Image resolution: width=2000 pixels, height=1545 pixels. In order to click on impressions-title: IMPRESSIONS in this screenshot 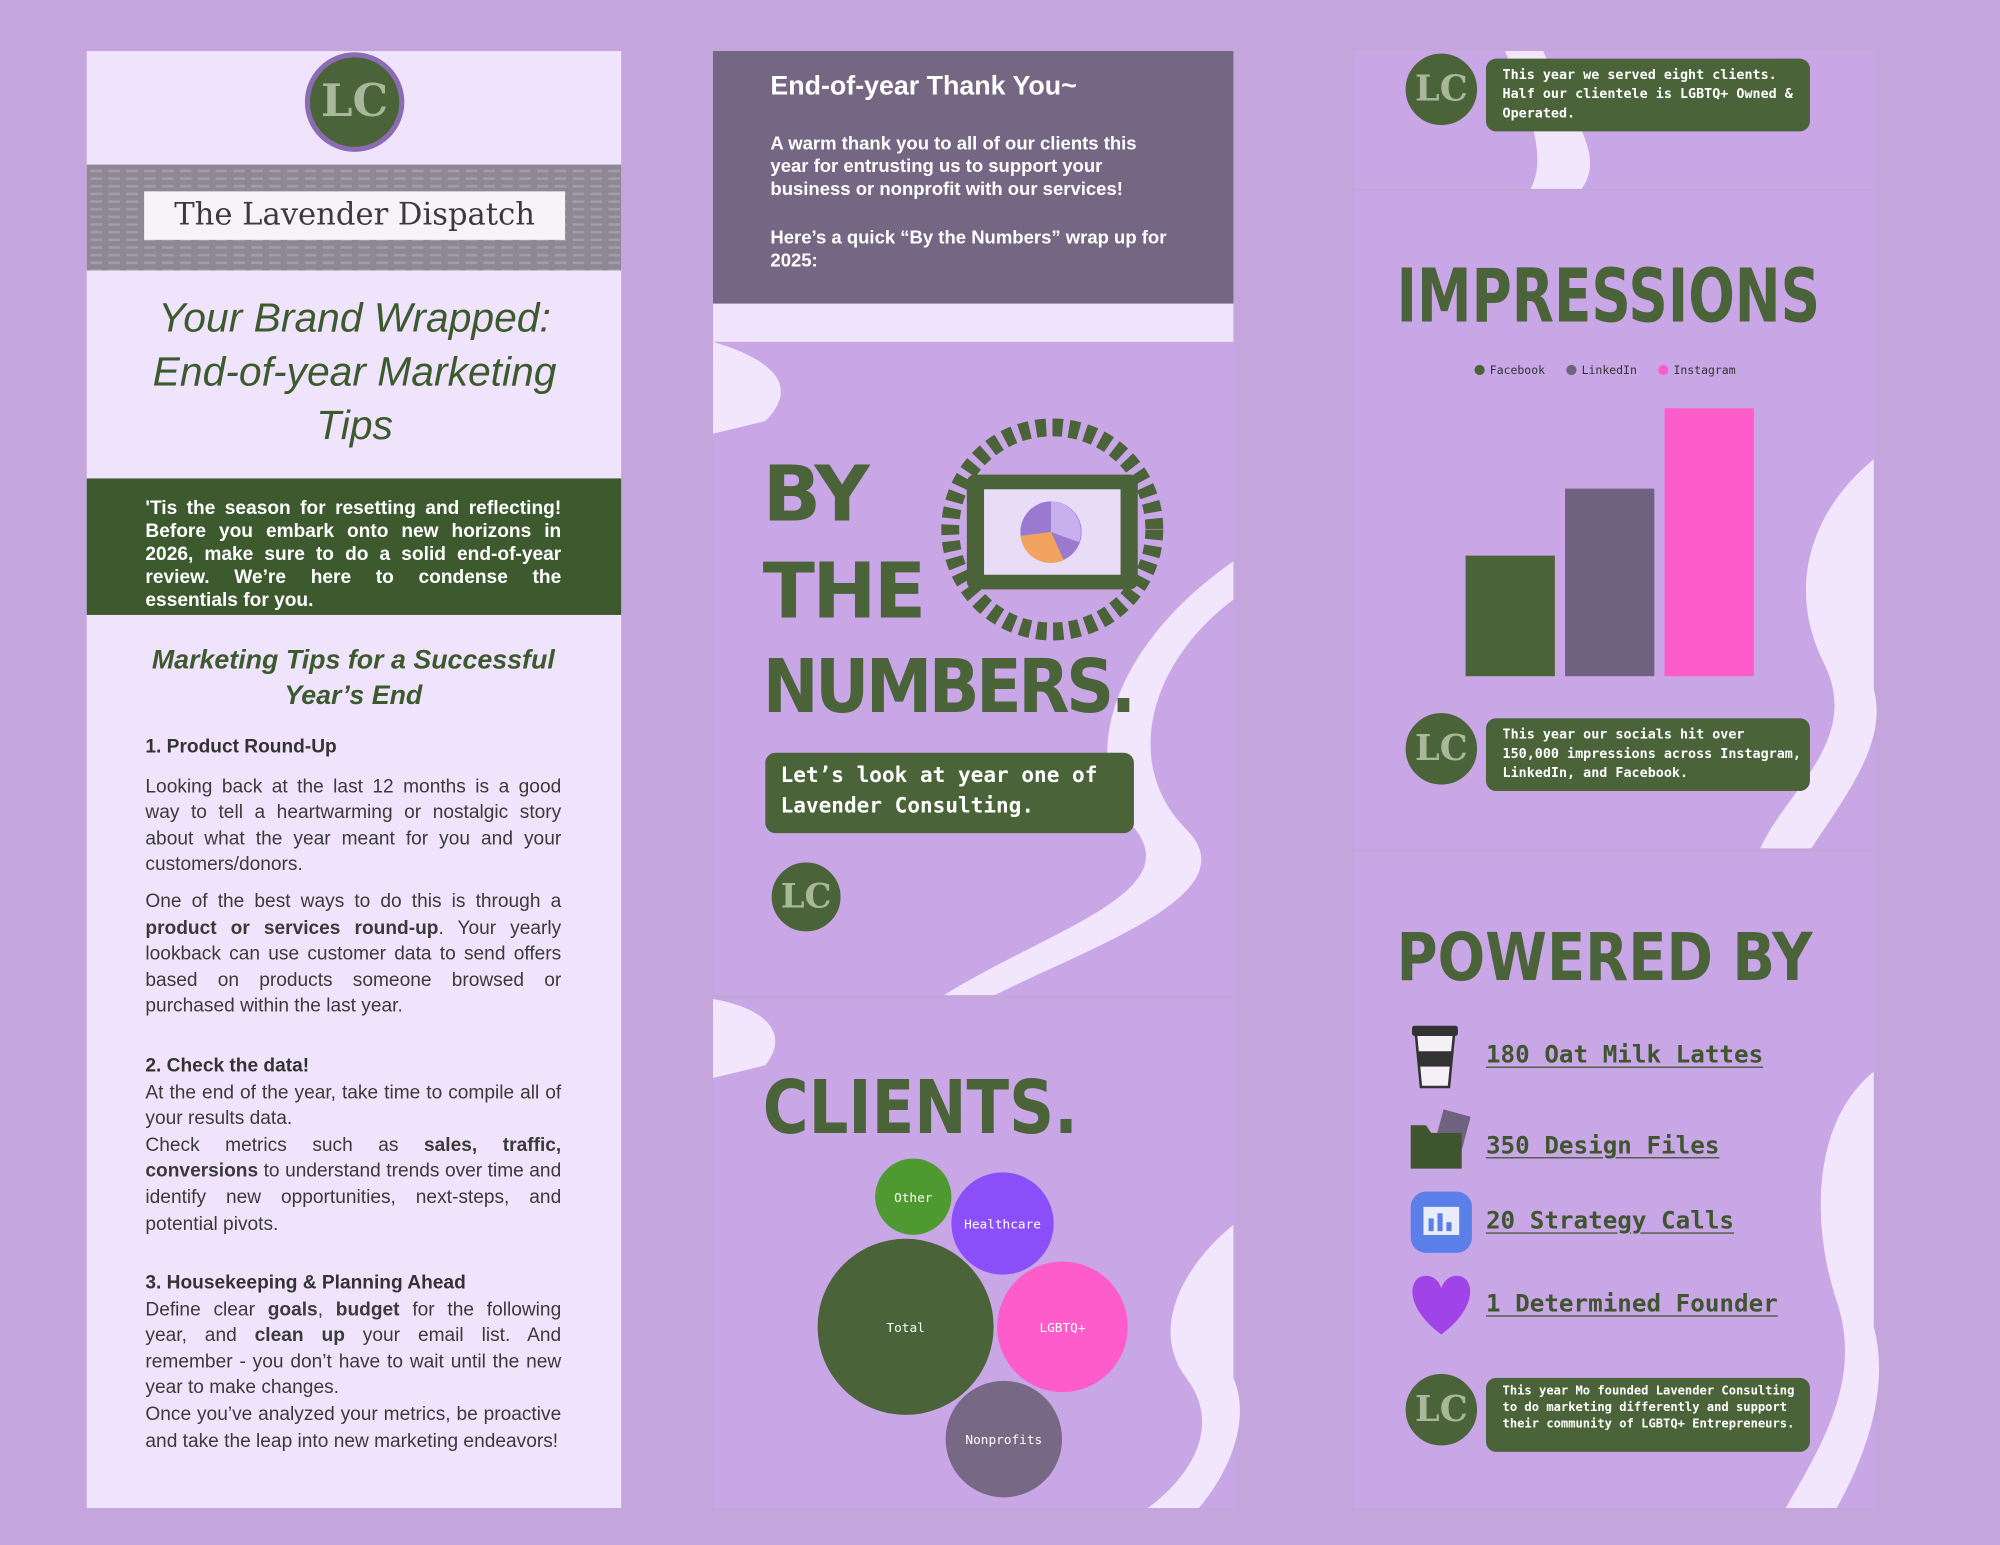, I will do `click(1608, 296)`.